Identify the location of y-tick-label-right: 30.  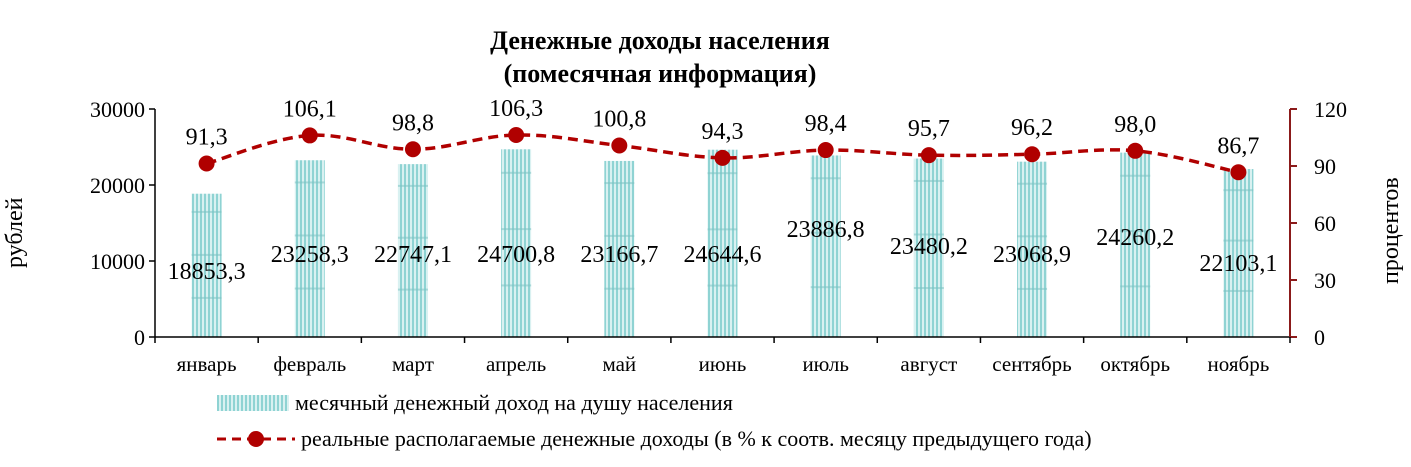
(1325, 280).